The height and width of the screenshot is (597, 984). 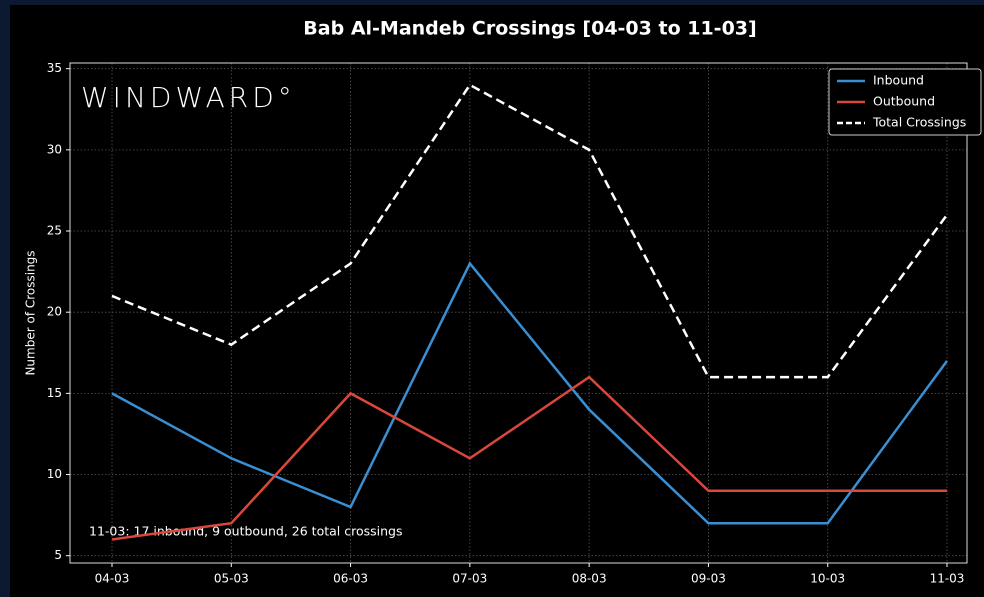 What do you see at coordinates (188, 97) in the screenshot?
I see `watermark: WINDWARD°` at bounding box center [188, 97].